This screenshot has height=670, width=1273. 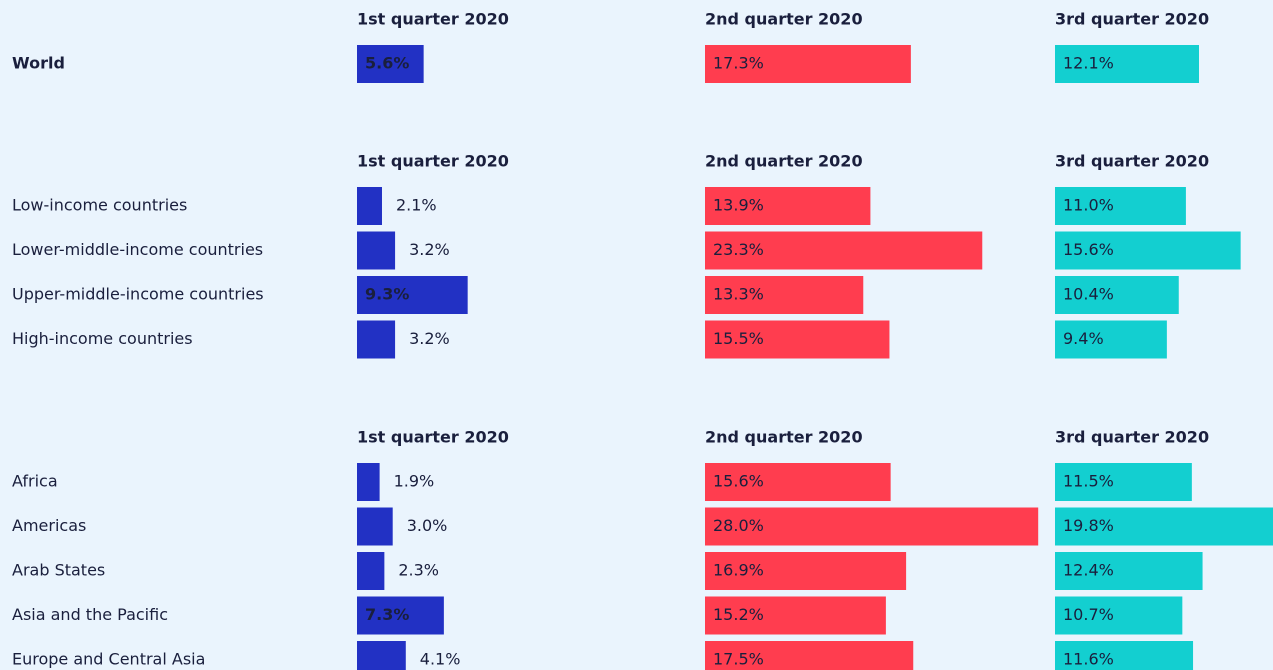 What do you see at coordinates (440, 659) in the screenshot?
I see `value-label: 4.1%` at bounding box center [440, 659].